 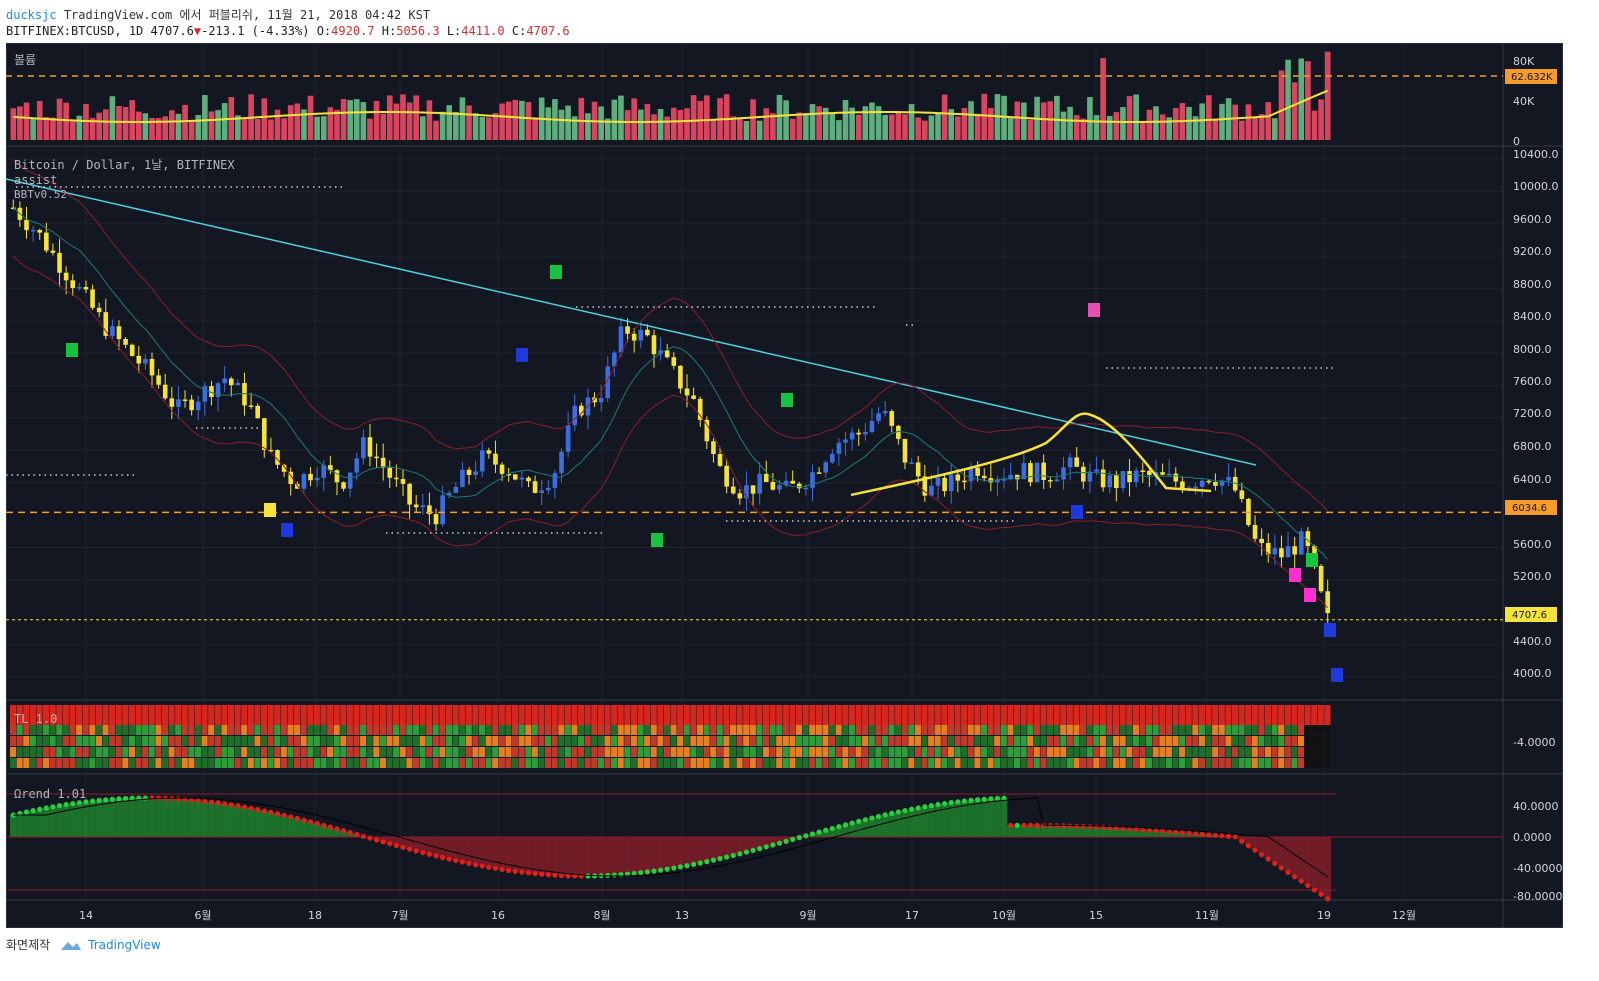 I want to click on time-tick: 6월, so click(x=202, y=915).